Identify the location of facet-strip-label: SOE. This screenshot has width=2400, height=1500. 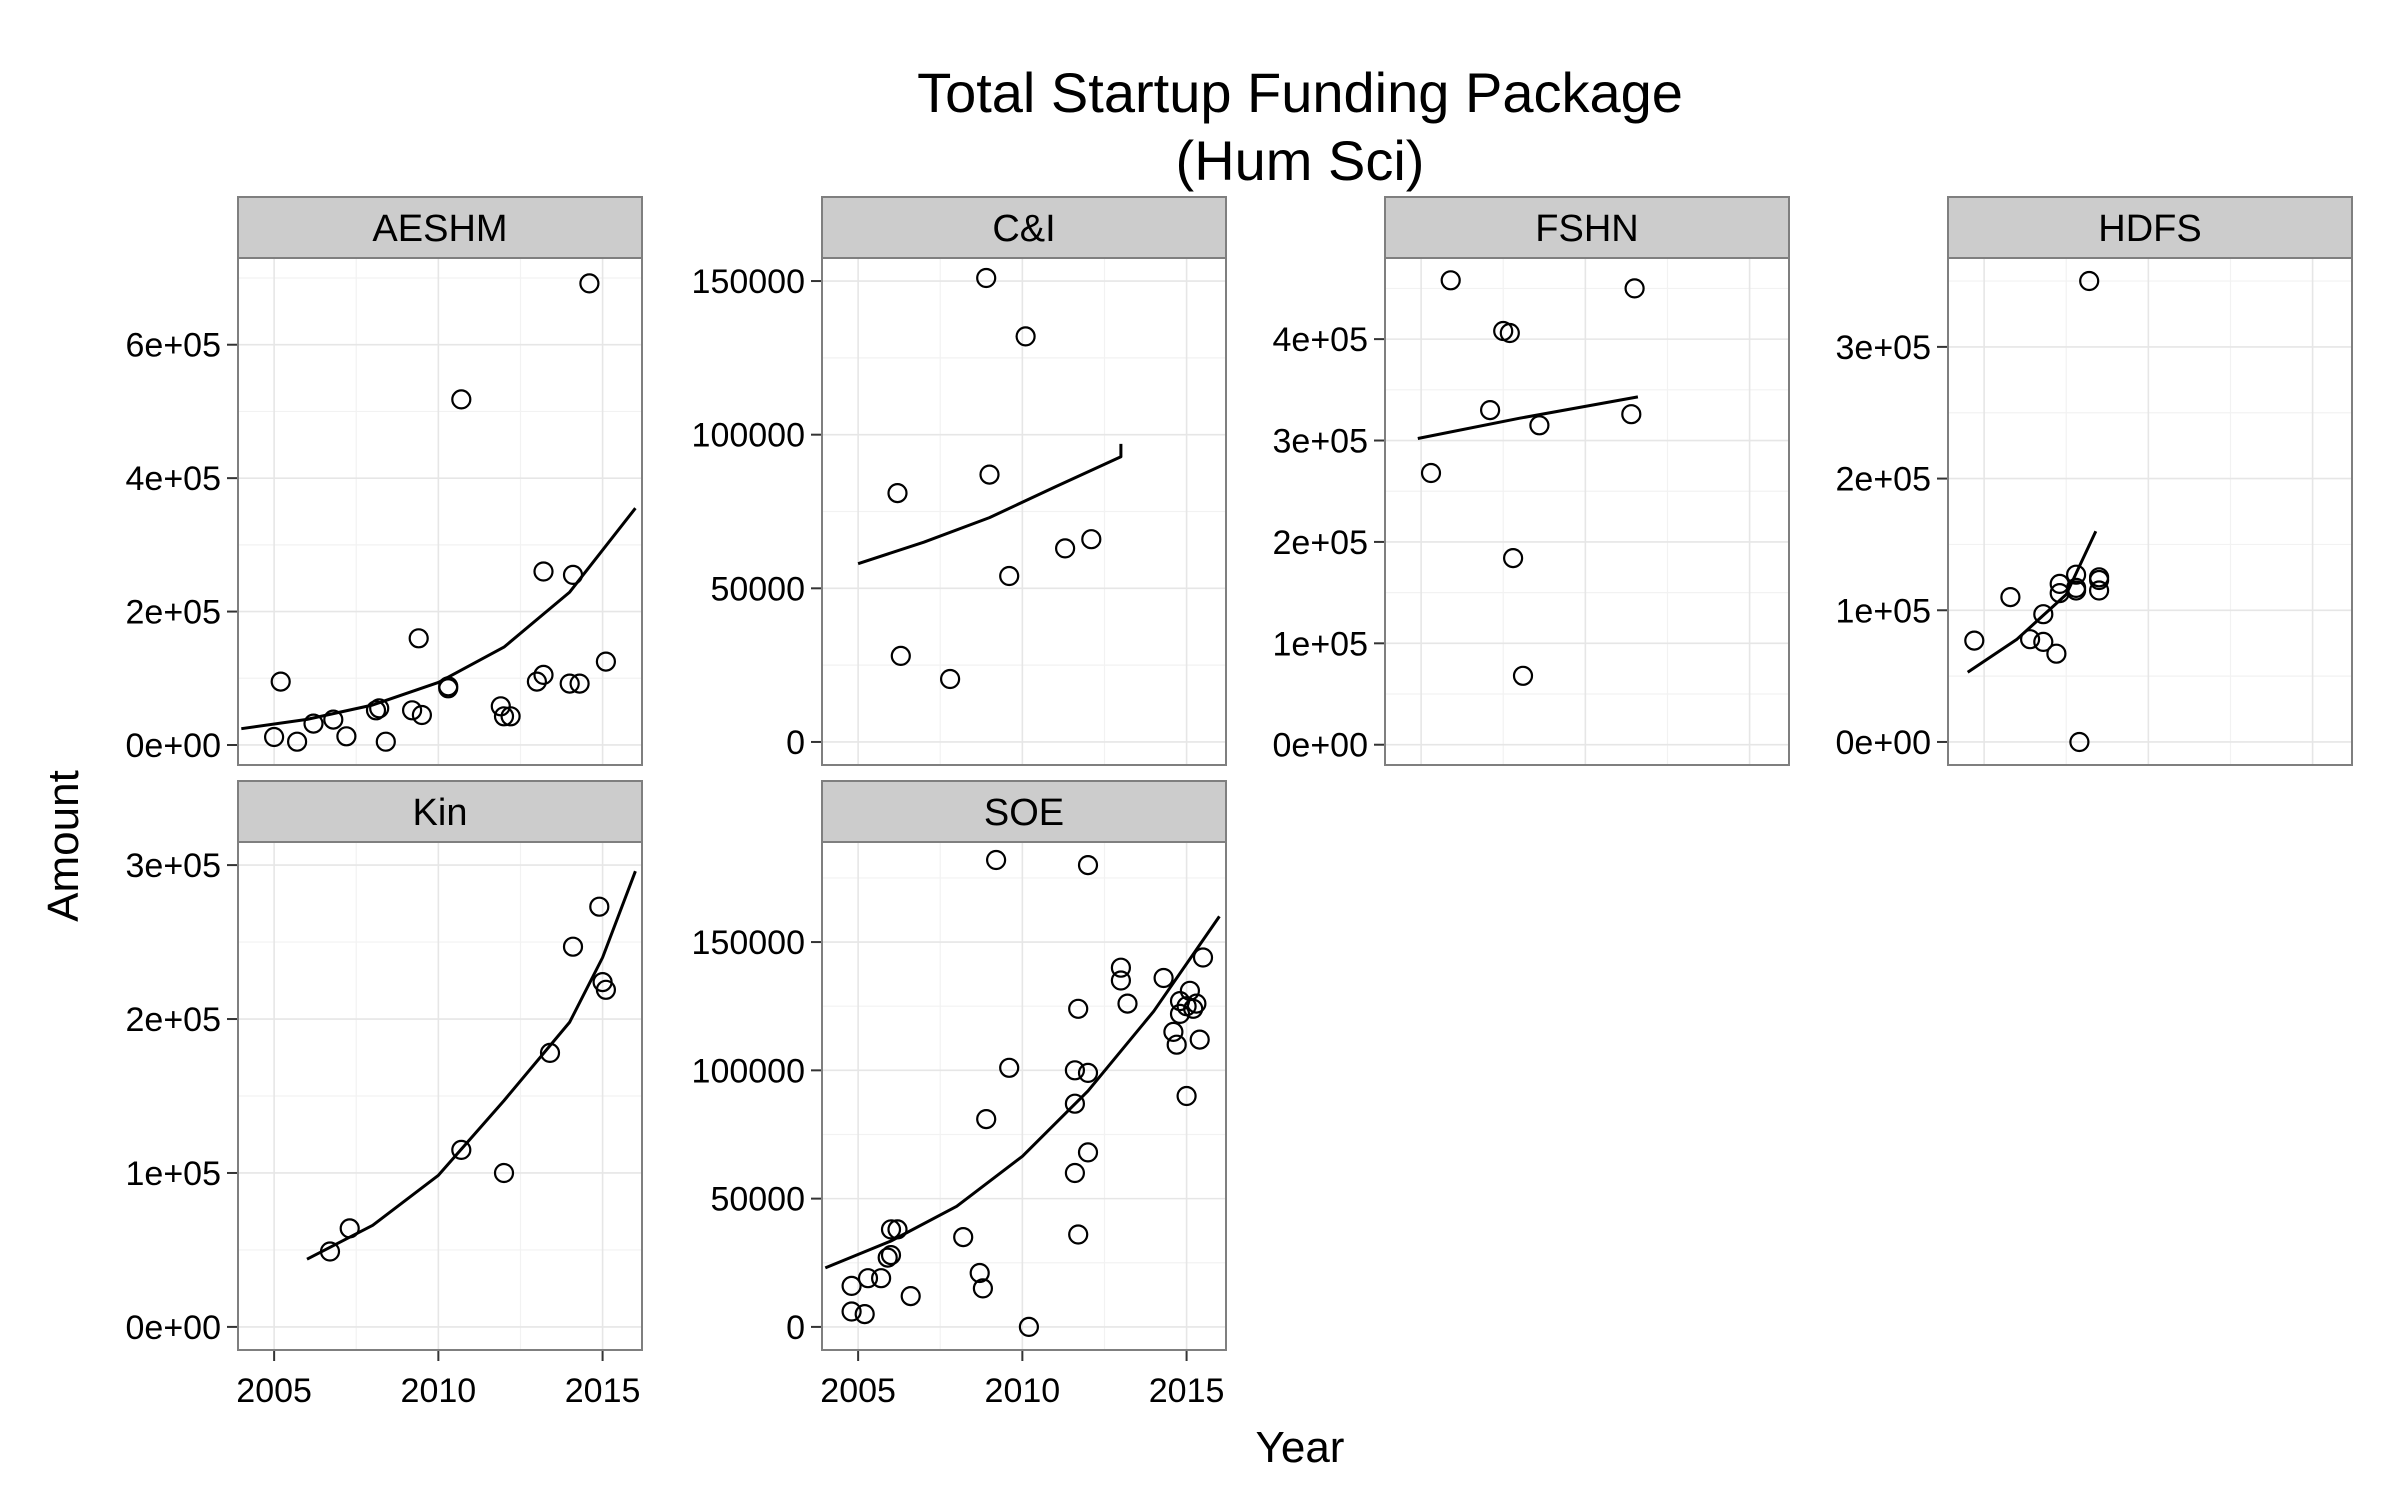
(1024, 813).